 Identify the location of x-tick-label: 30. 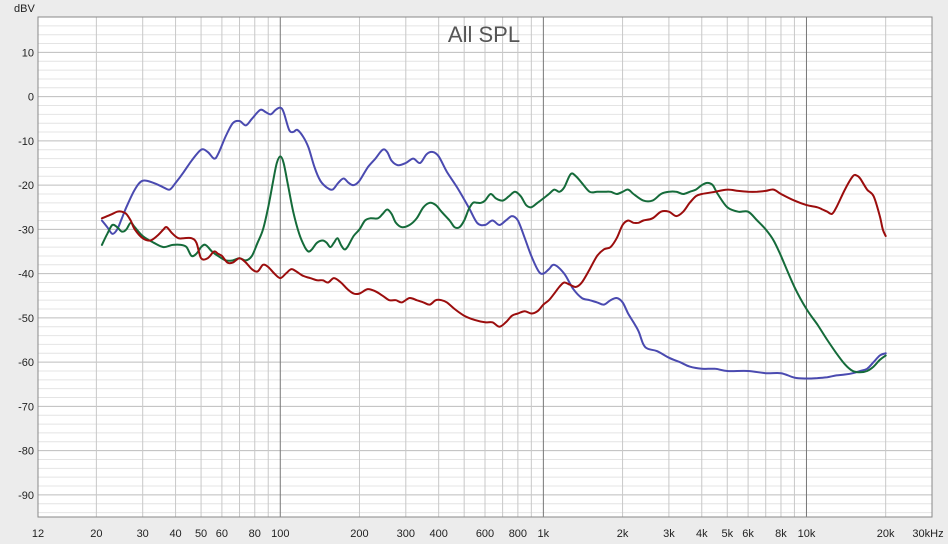
(143, 534).